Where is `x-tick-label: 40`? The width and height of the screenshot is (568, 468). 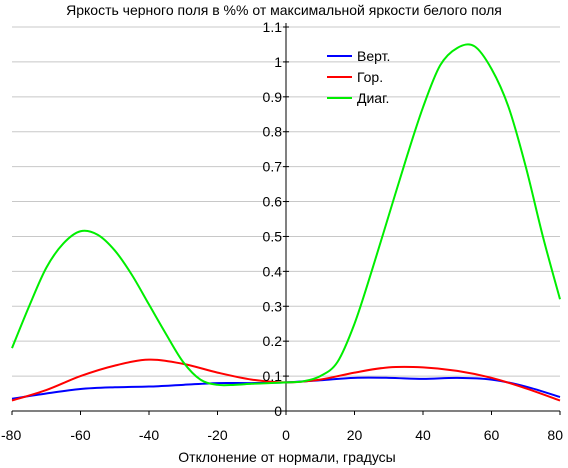
x-tick-label: 40 is located at coordinates (423, 435).